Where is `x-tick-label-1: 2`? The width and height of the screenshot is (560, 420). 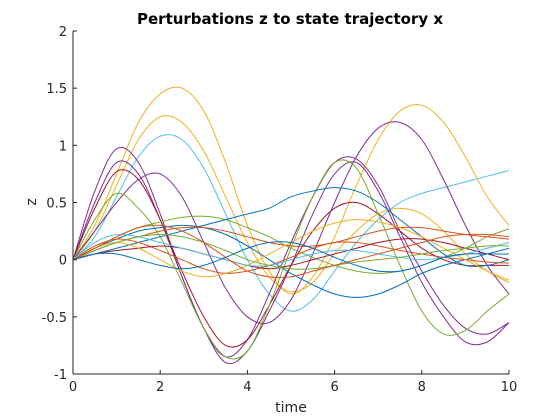 x-tick-label-1: 2 is located at coordinates (160, 387).